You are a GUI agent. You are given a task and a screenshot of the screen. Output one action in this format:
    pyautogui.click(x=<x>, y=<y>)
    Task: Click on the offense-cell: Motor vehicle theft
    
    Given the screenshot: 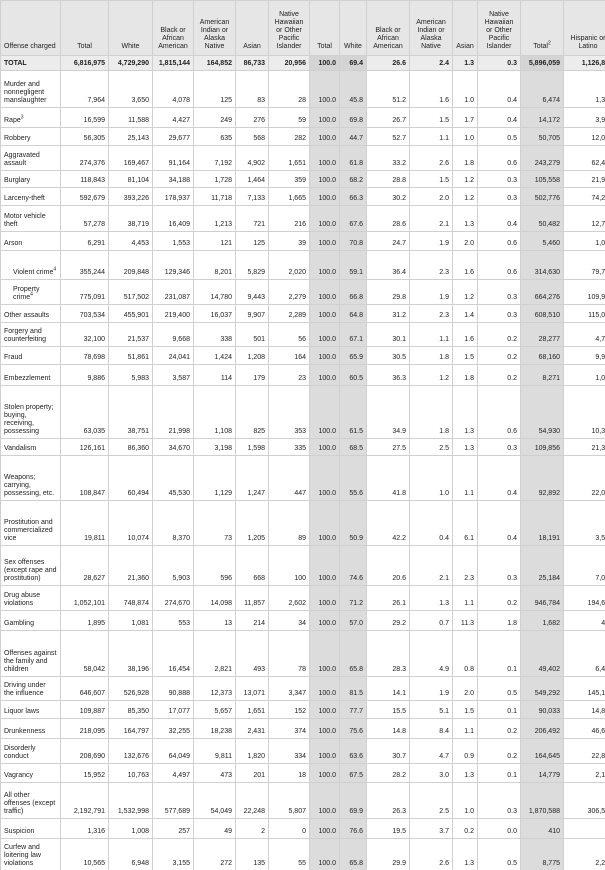 What is the action you would take?
    pyautogui.click(x=30, y=218)
    